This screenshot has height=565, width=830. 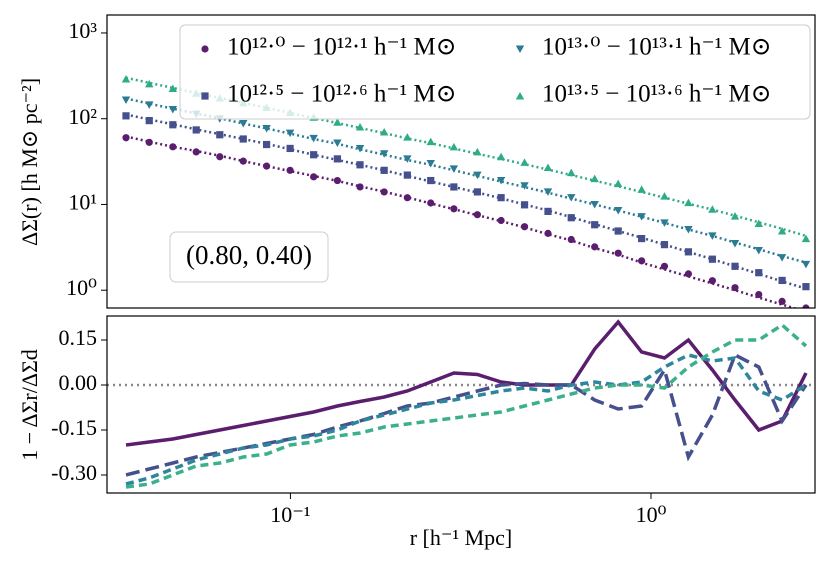 What do you see at coordinates (290, 514) in the screenshot?
I see `x-tick-label: 10⁻¹` at bounding box center [290, 514].